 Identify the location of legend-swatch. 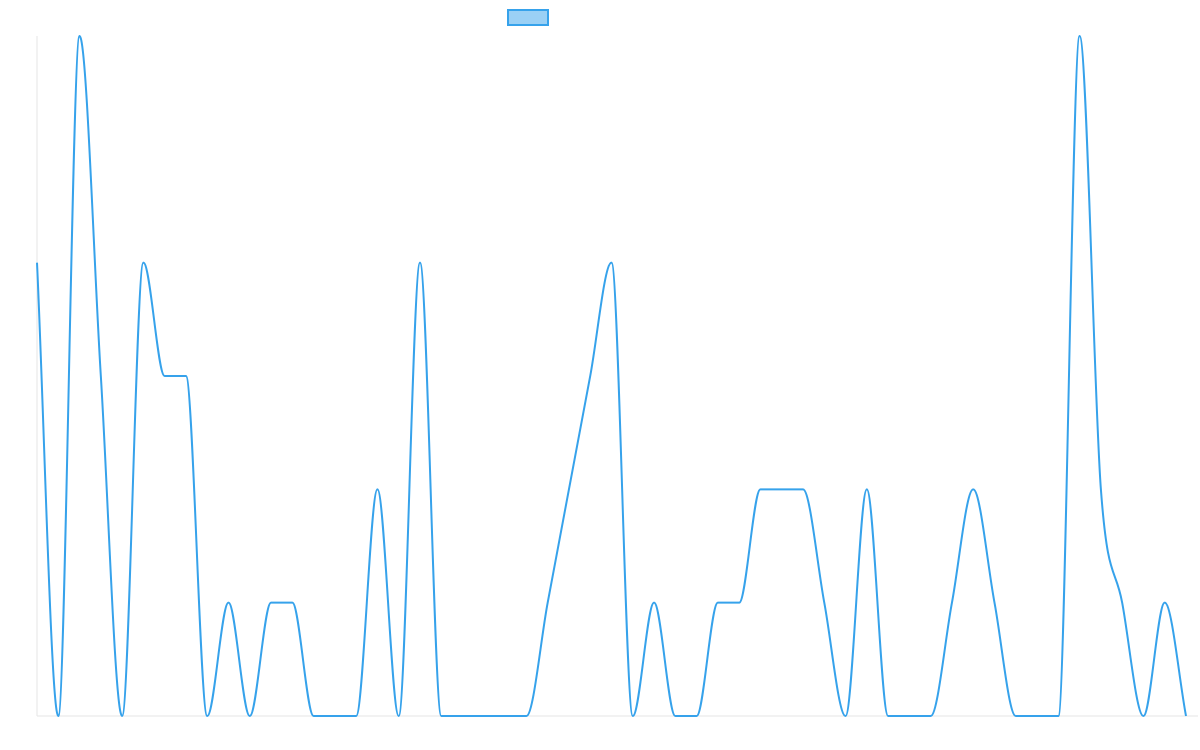
(528, 17).